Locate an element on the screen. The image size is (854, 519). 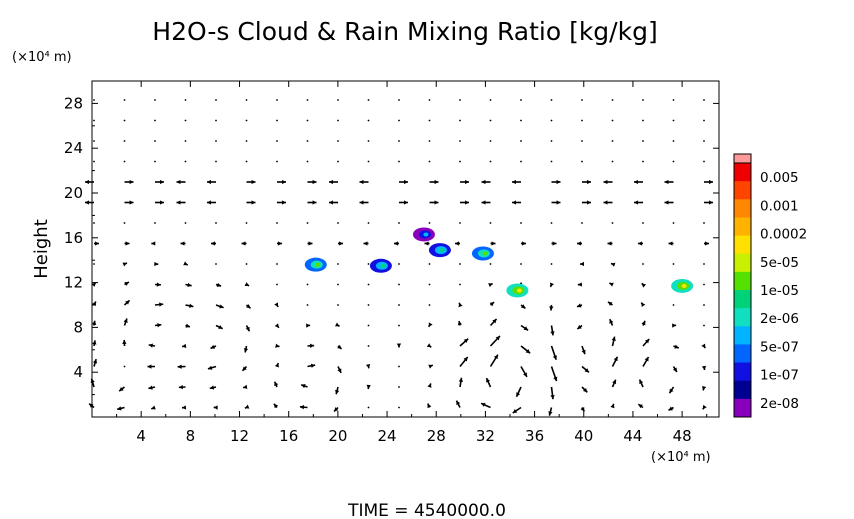
cloud-feature-core is located at coordinates (383, 265).